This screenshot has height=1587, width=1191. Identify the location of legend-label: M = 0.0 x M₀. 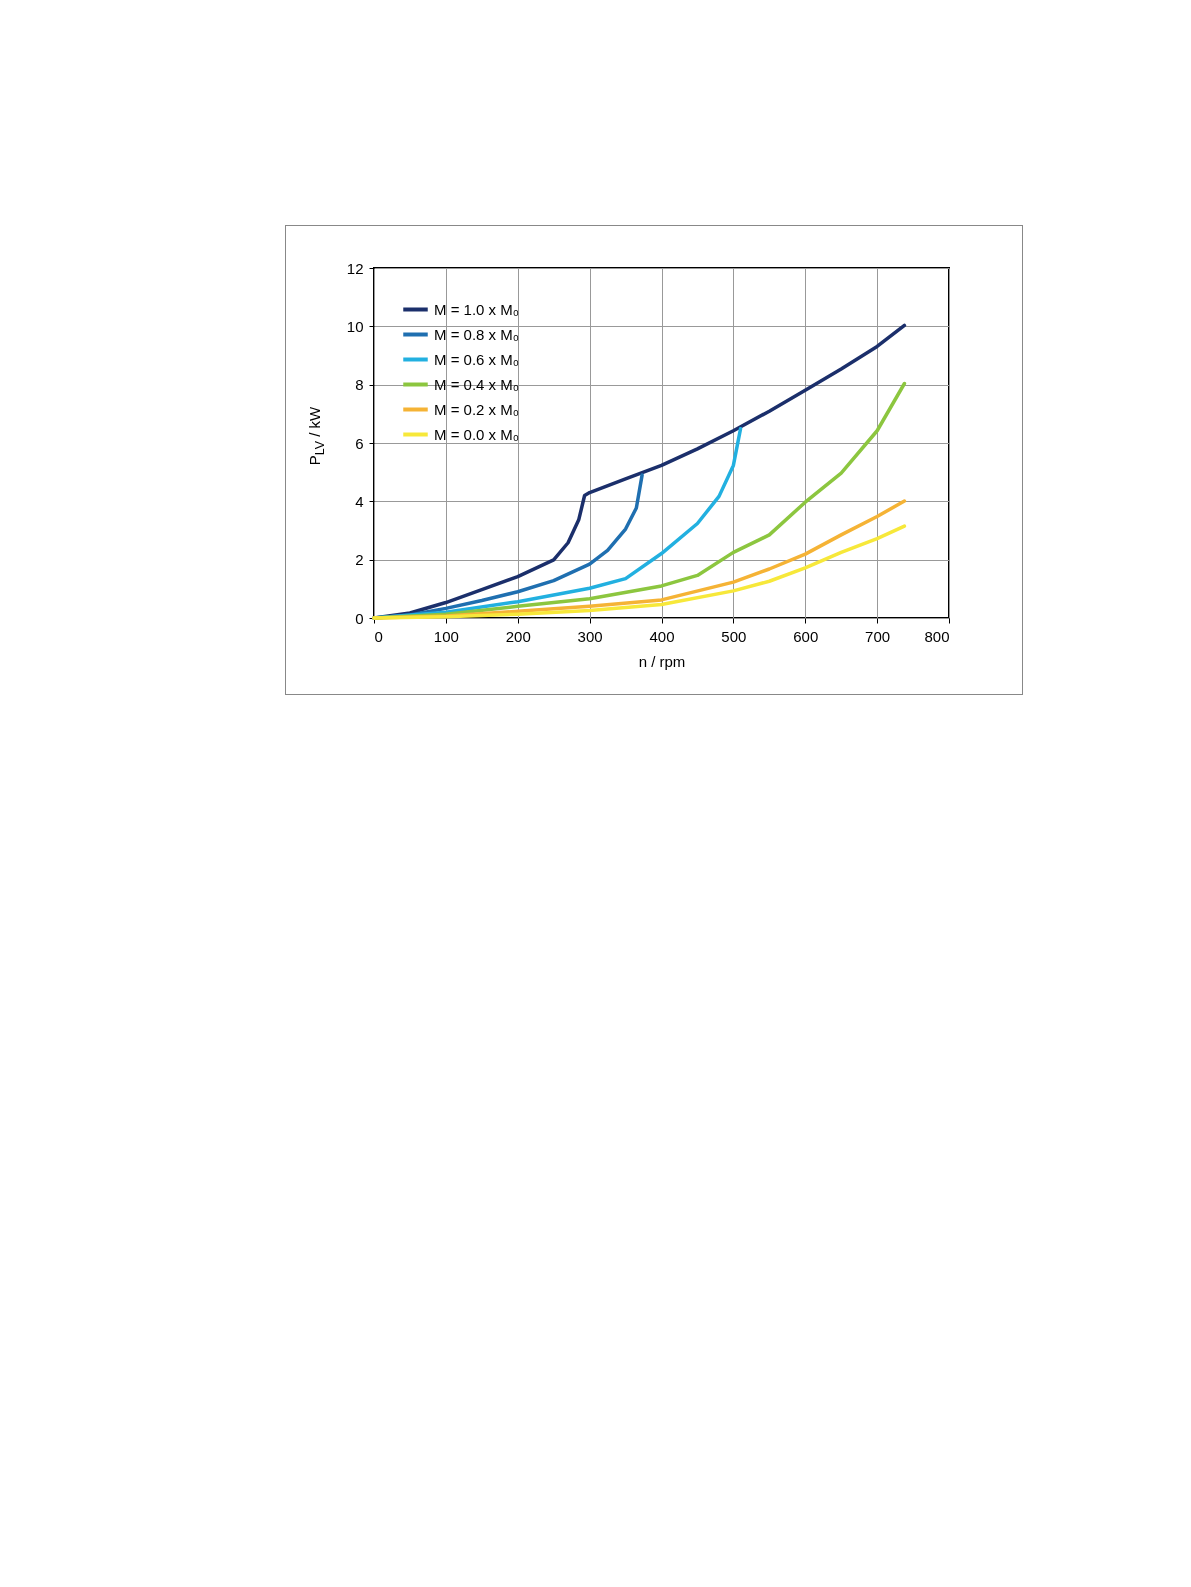
(476, 434).